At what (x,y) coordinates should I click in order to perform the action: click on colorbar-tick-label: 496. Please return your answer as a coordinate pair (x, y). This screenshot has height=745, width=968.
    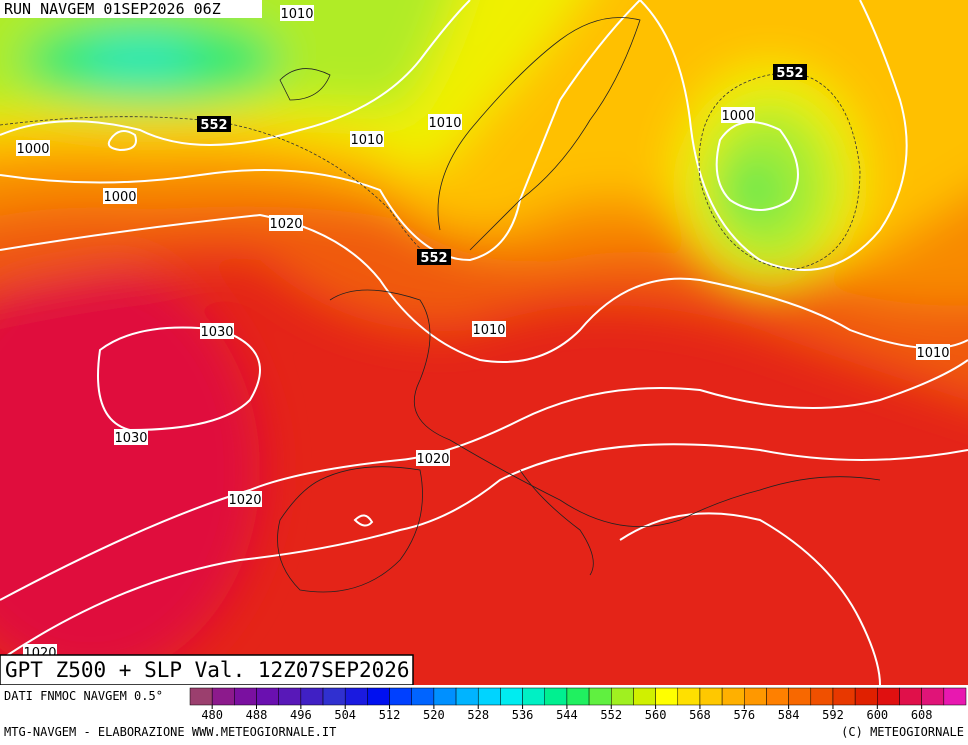
    Looking at the image, I should click on (301, 715).